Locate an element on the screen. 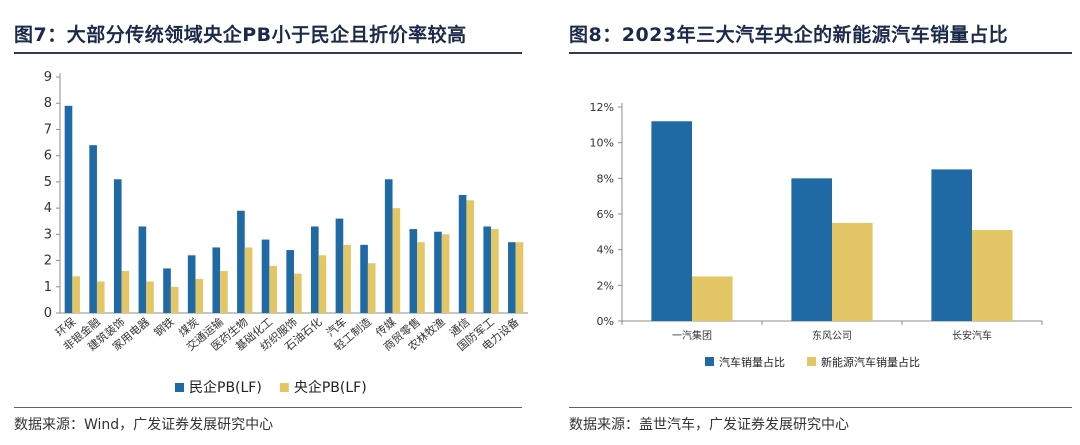  left-y-tick-label: 4 is located at coordinates (48, 208).